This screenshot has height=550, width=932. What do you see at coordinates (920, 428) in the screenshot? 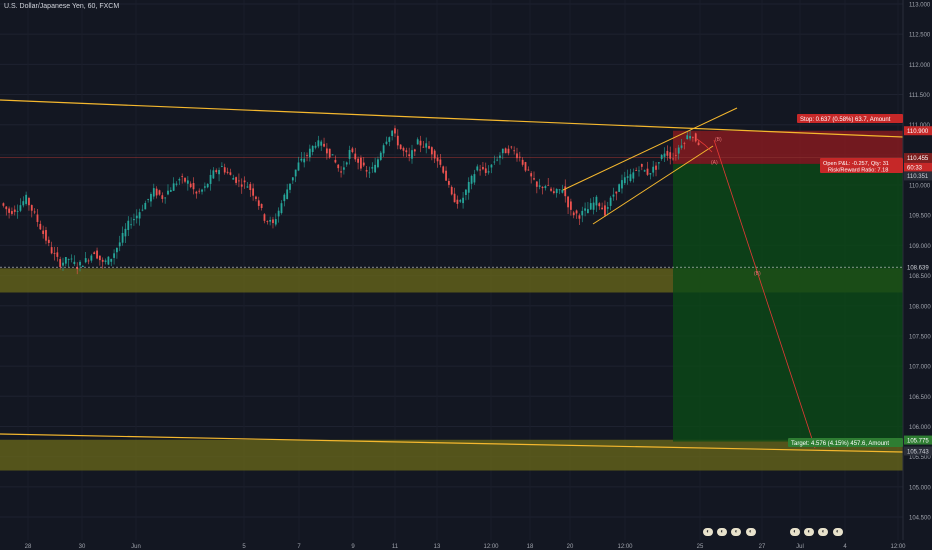
I see `y-tick-label: 106.000` at bounding box center [920, 428].